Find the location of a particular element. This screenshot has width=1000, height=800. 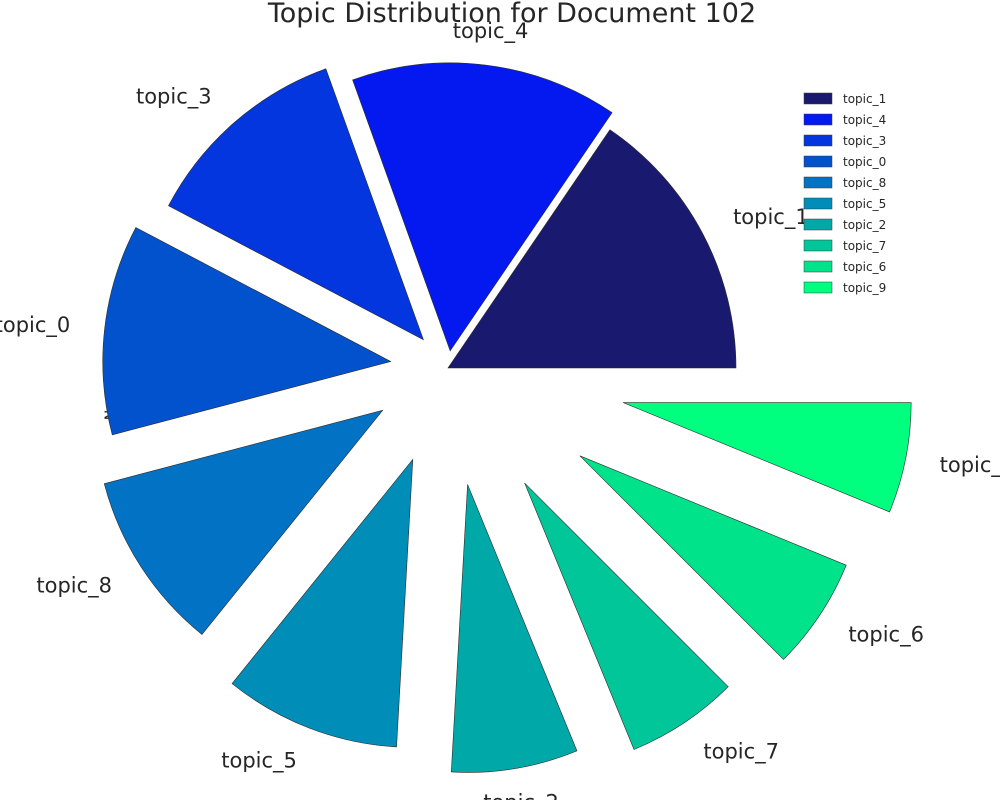

legend-label-topic-7: topic_7 is located at coordinates (864, 246).